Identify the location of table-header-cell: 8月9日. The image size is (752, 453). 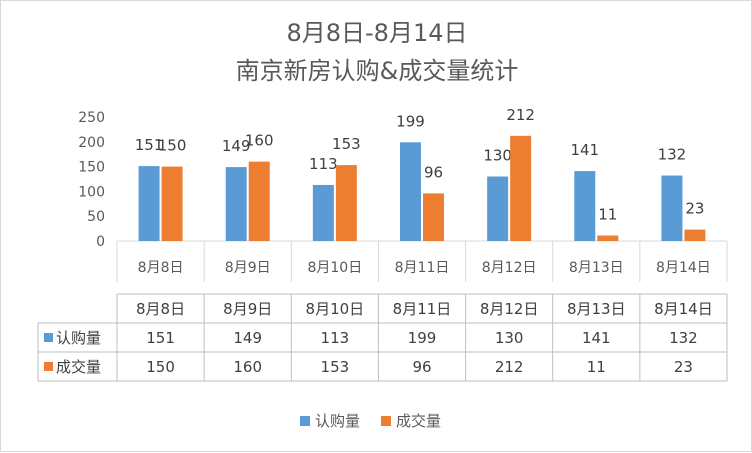
(247, 309).